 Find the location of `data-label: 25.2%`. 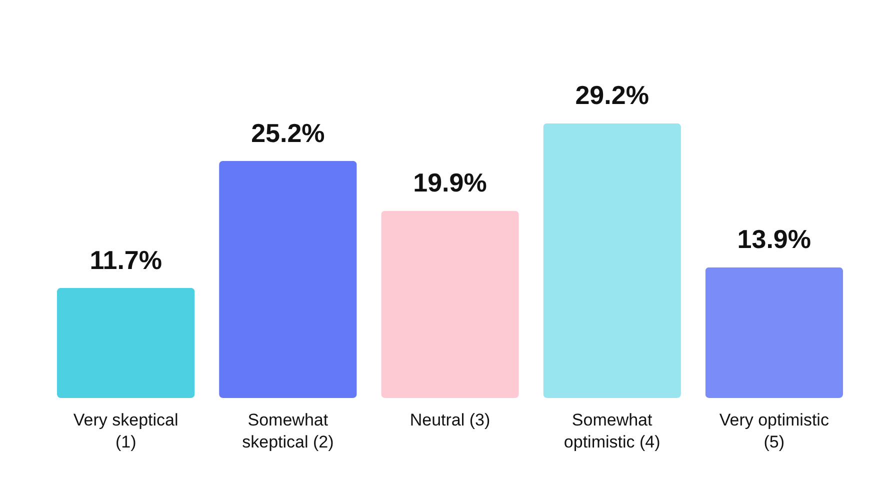

data-label: 25.2% is located at coordinates (288, 133).